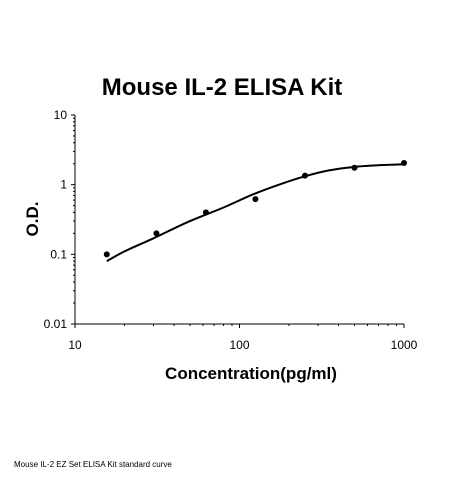 This screenshot has width=450, height=480. What do you see at coordinates (255, 212) in the screenshot?
I see `fit-curve` at bounding box center [255, 212].